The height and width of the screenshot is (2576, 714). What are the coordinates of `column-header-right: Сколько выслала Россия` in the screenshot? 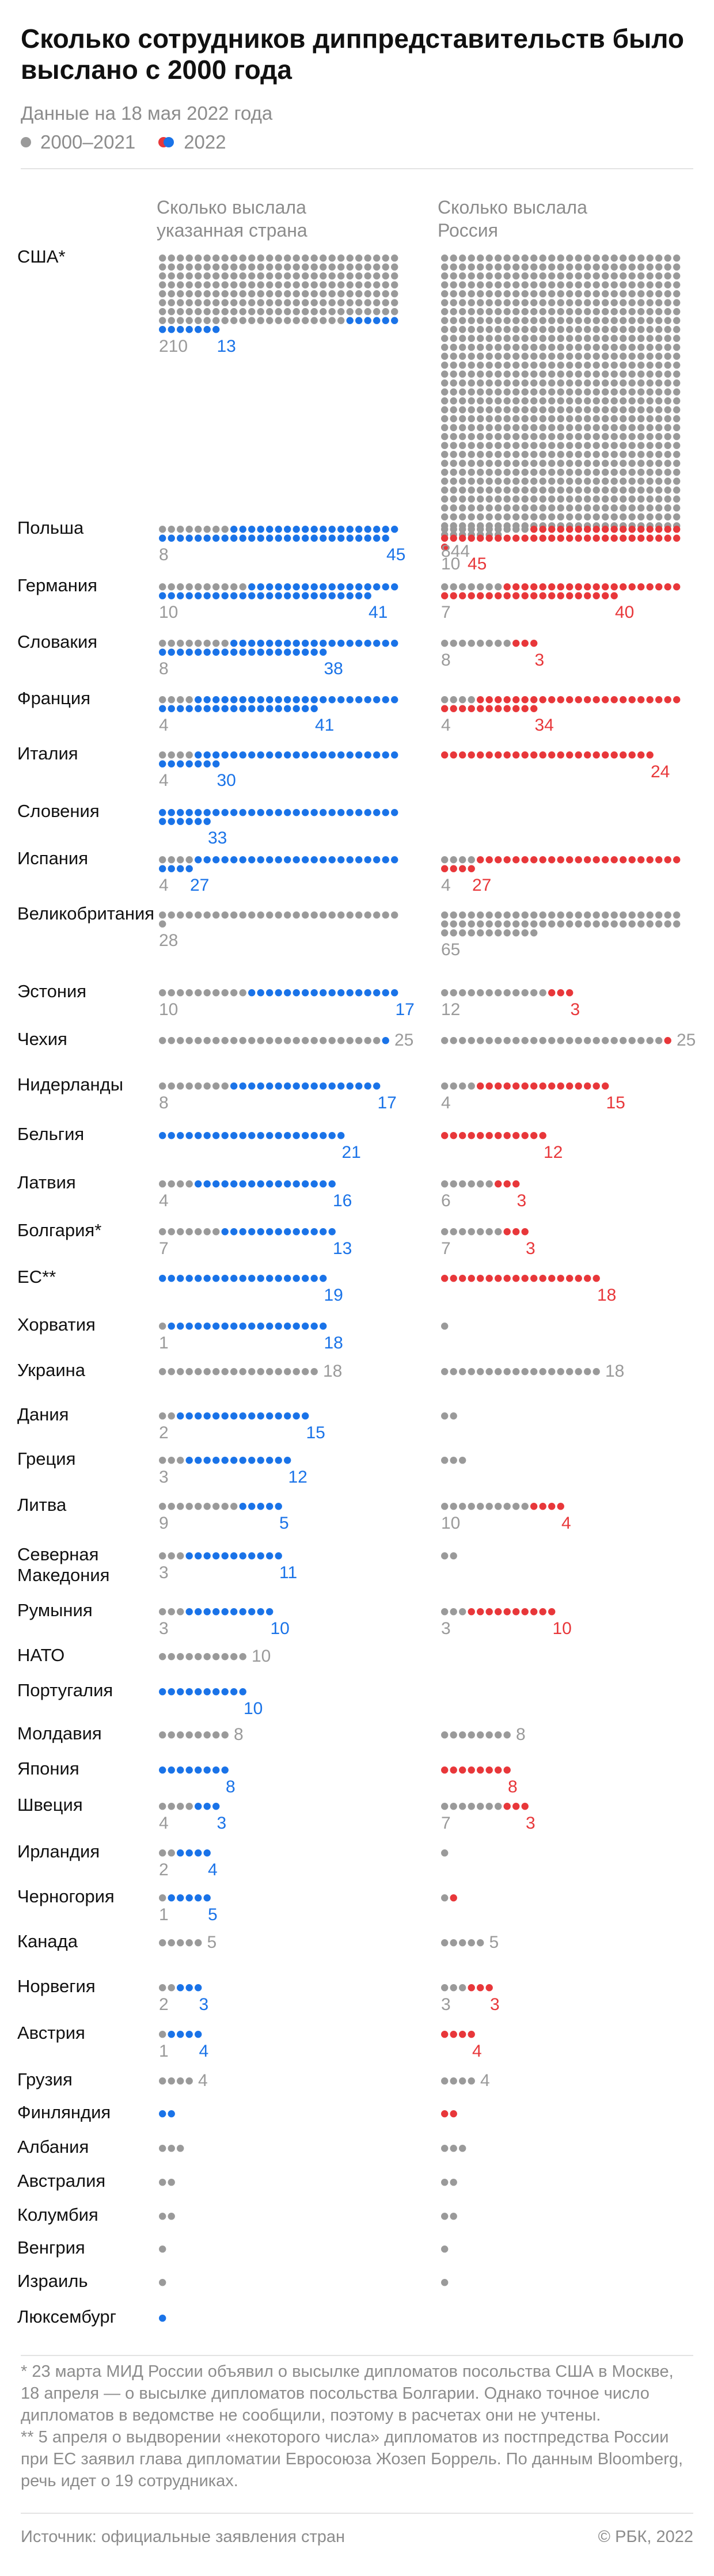 It's located at (512, 219).